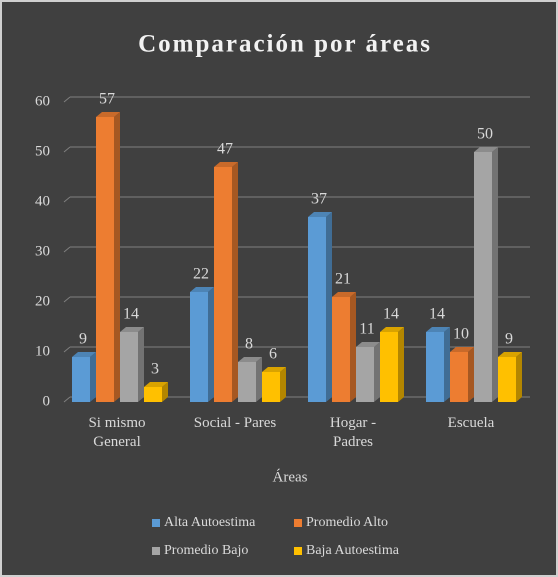 The width and height of the screenshot is (558, 577). Describe the element at coordinates (117, 432) in the screenshot. I see `x-tick-label: Si mismo General` at that location.